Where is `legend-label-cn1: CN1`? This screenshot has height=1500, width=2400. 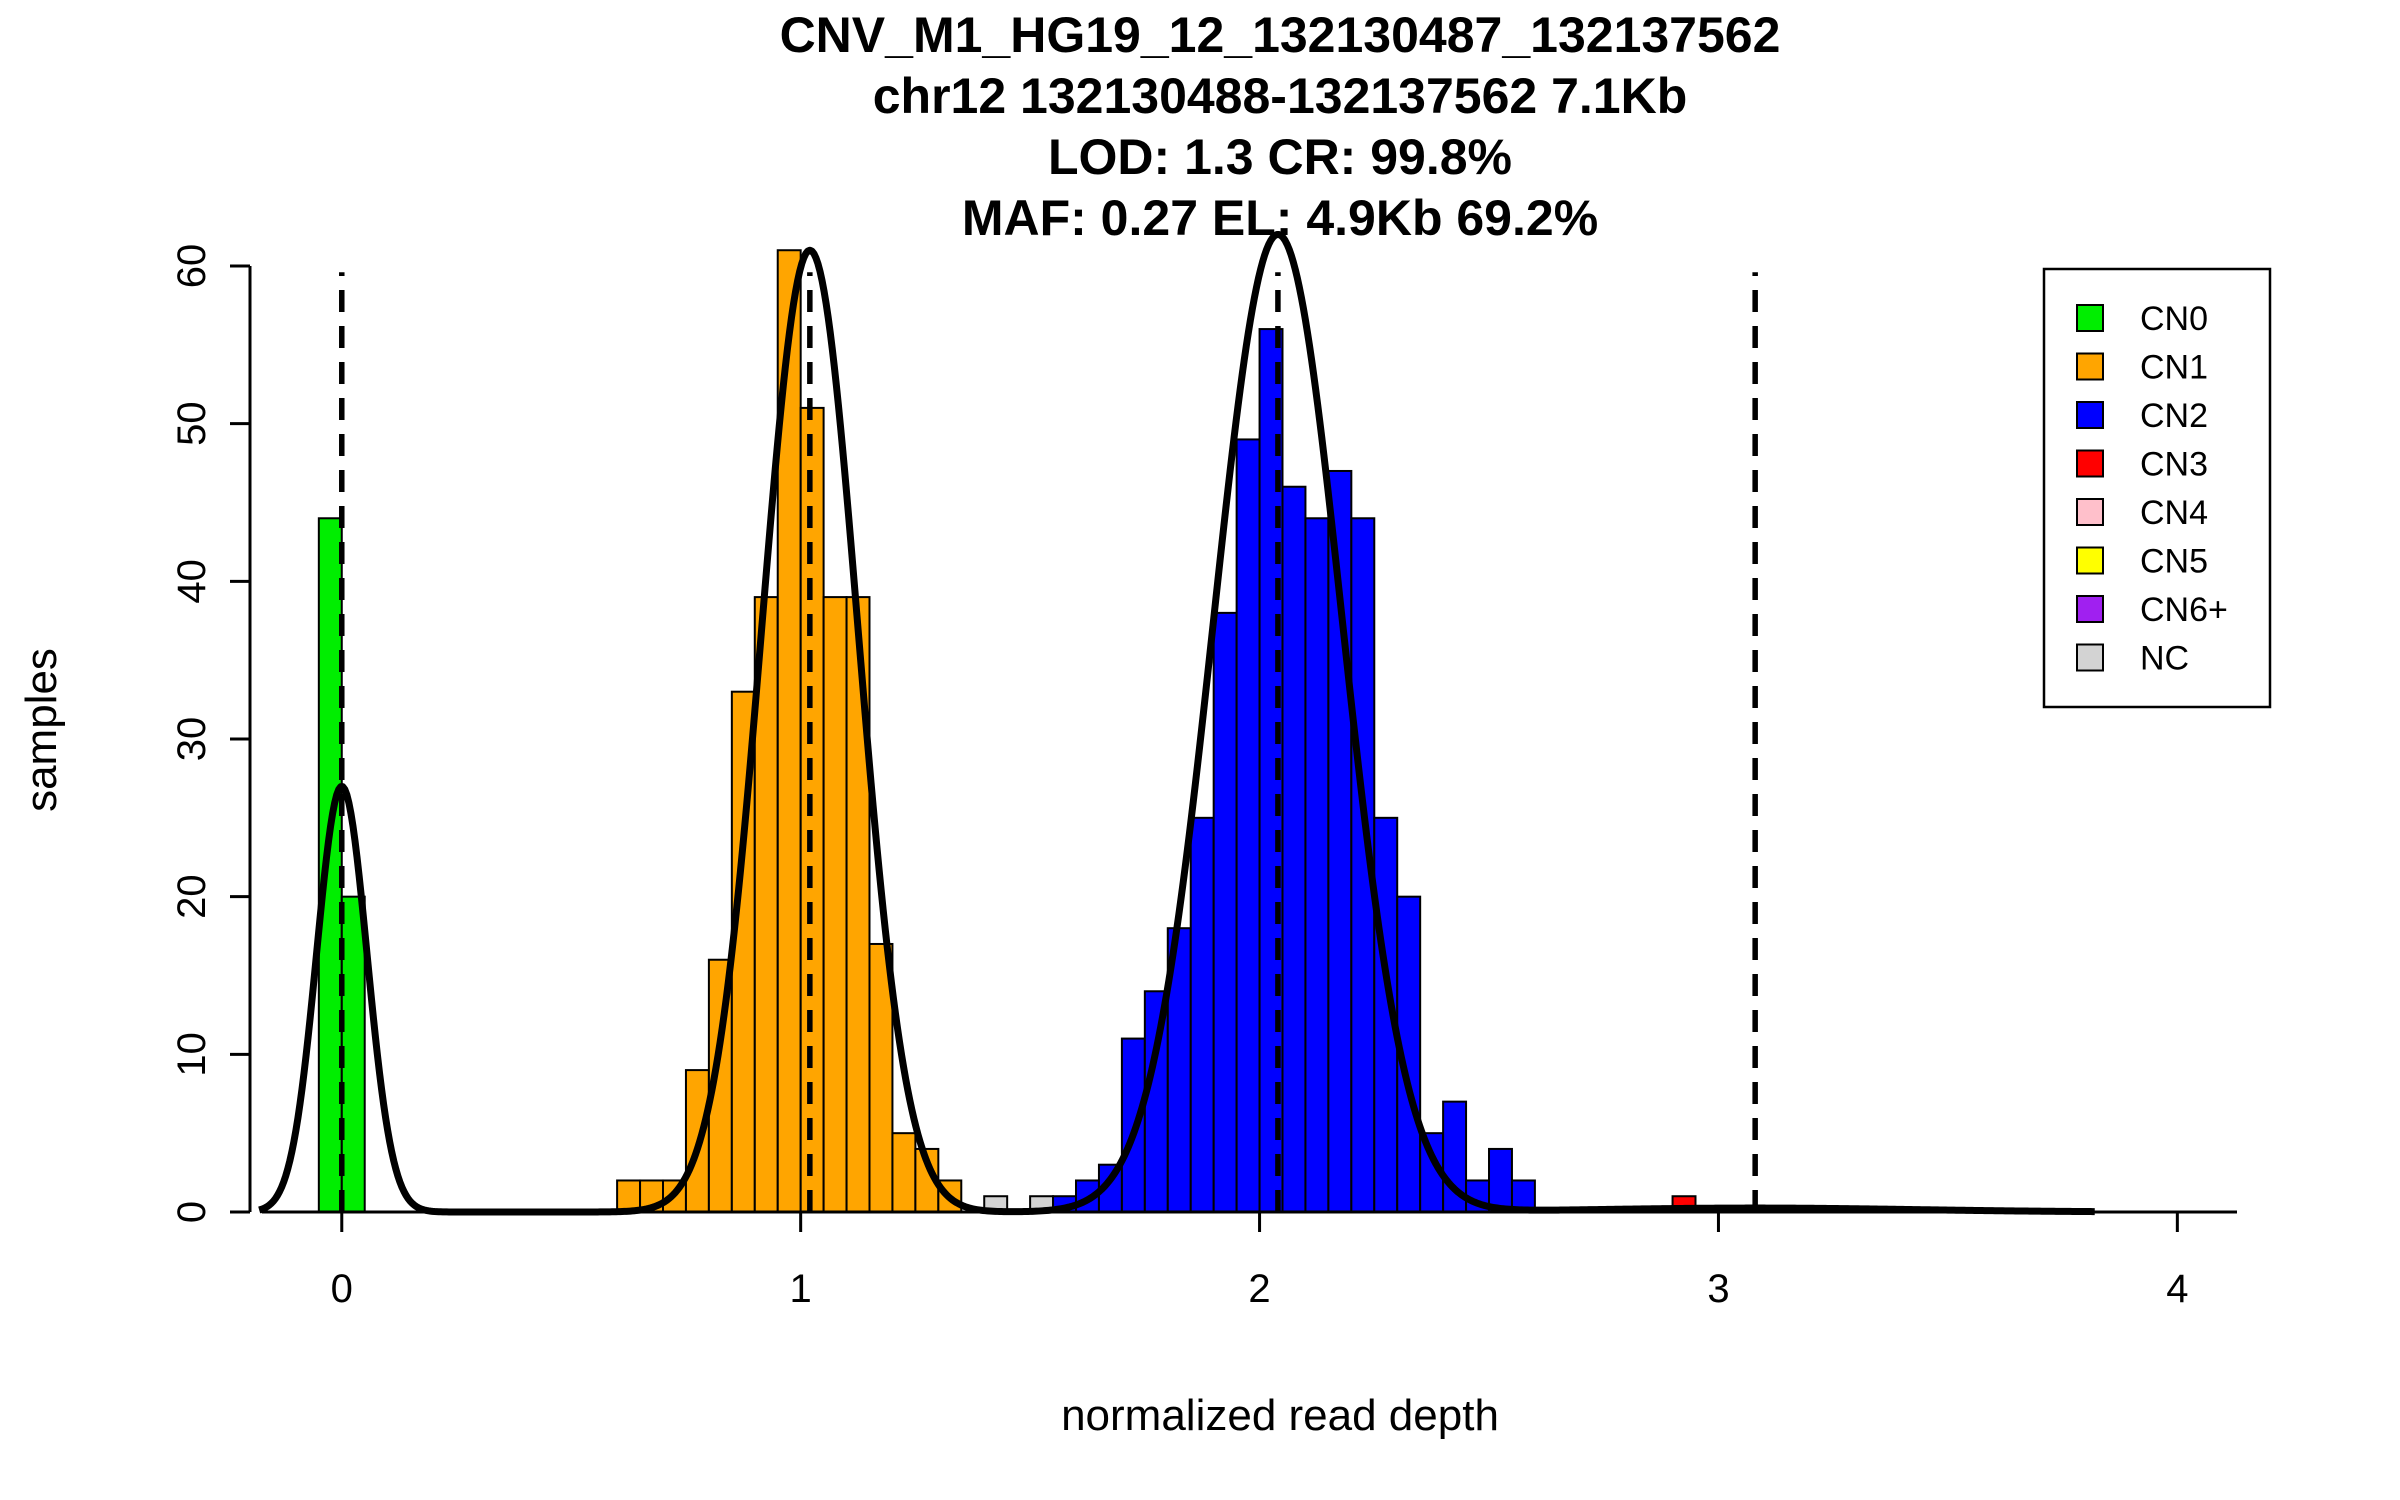
legend-label-cn1: CN1 is located at coordinates (2174, 368).